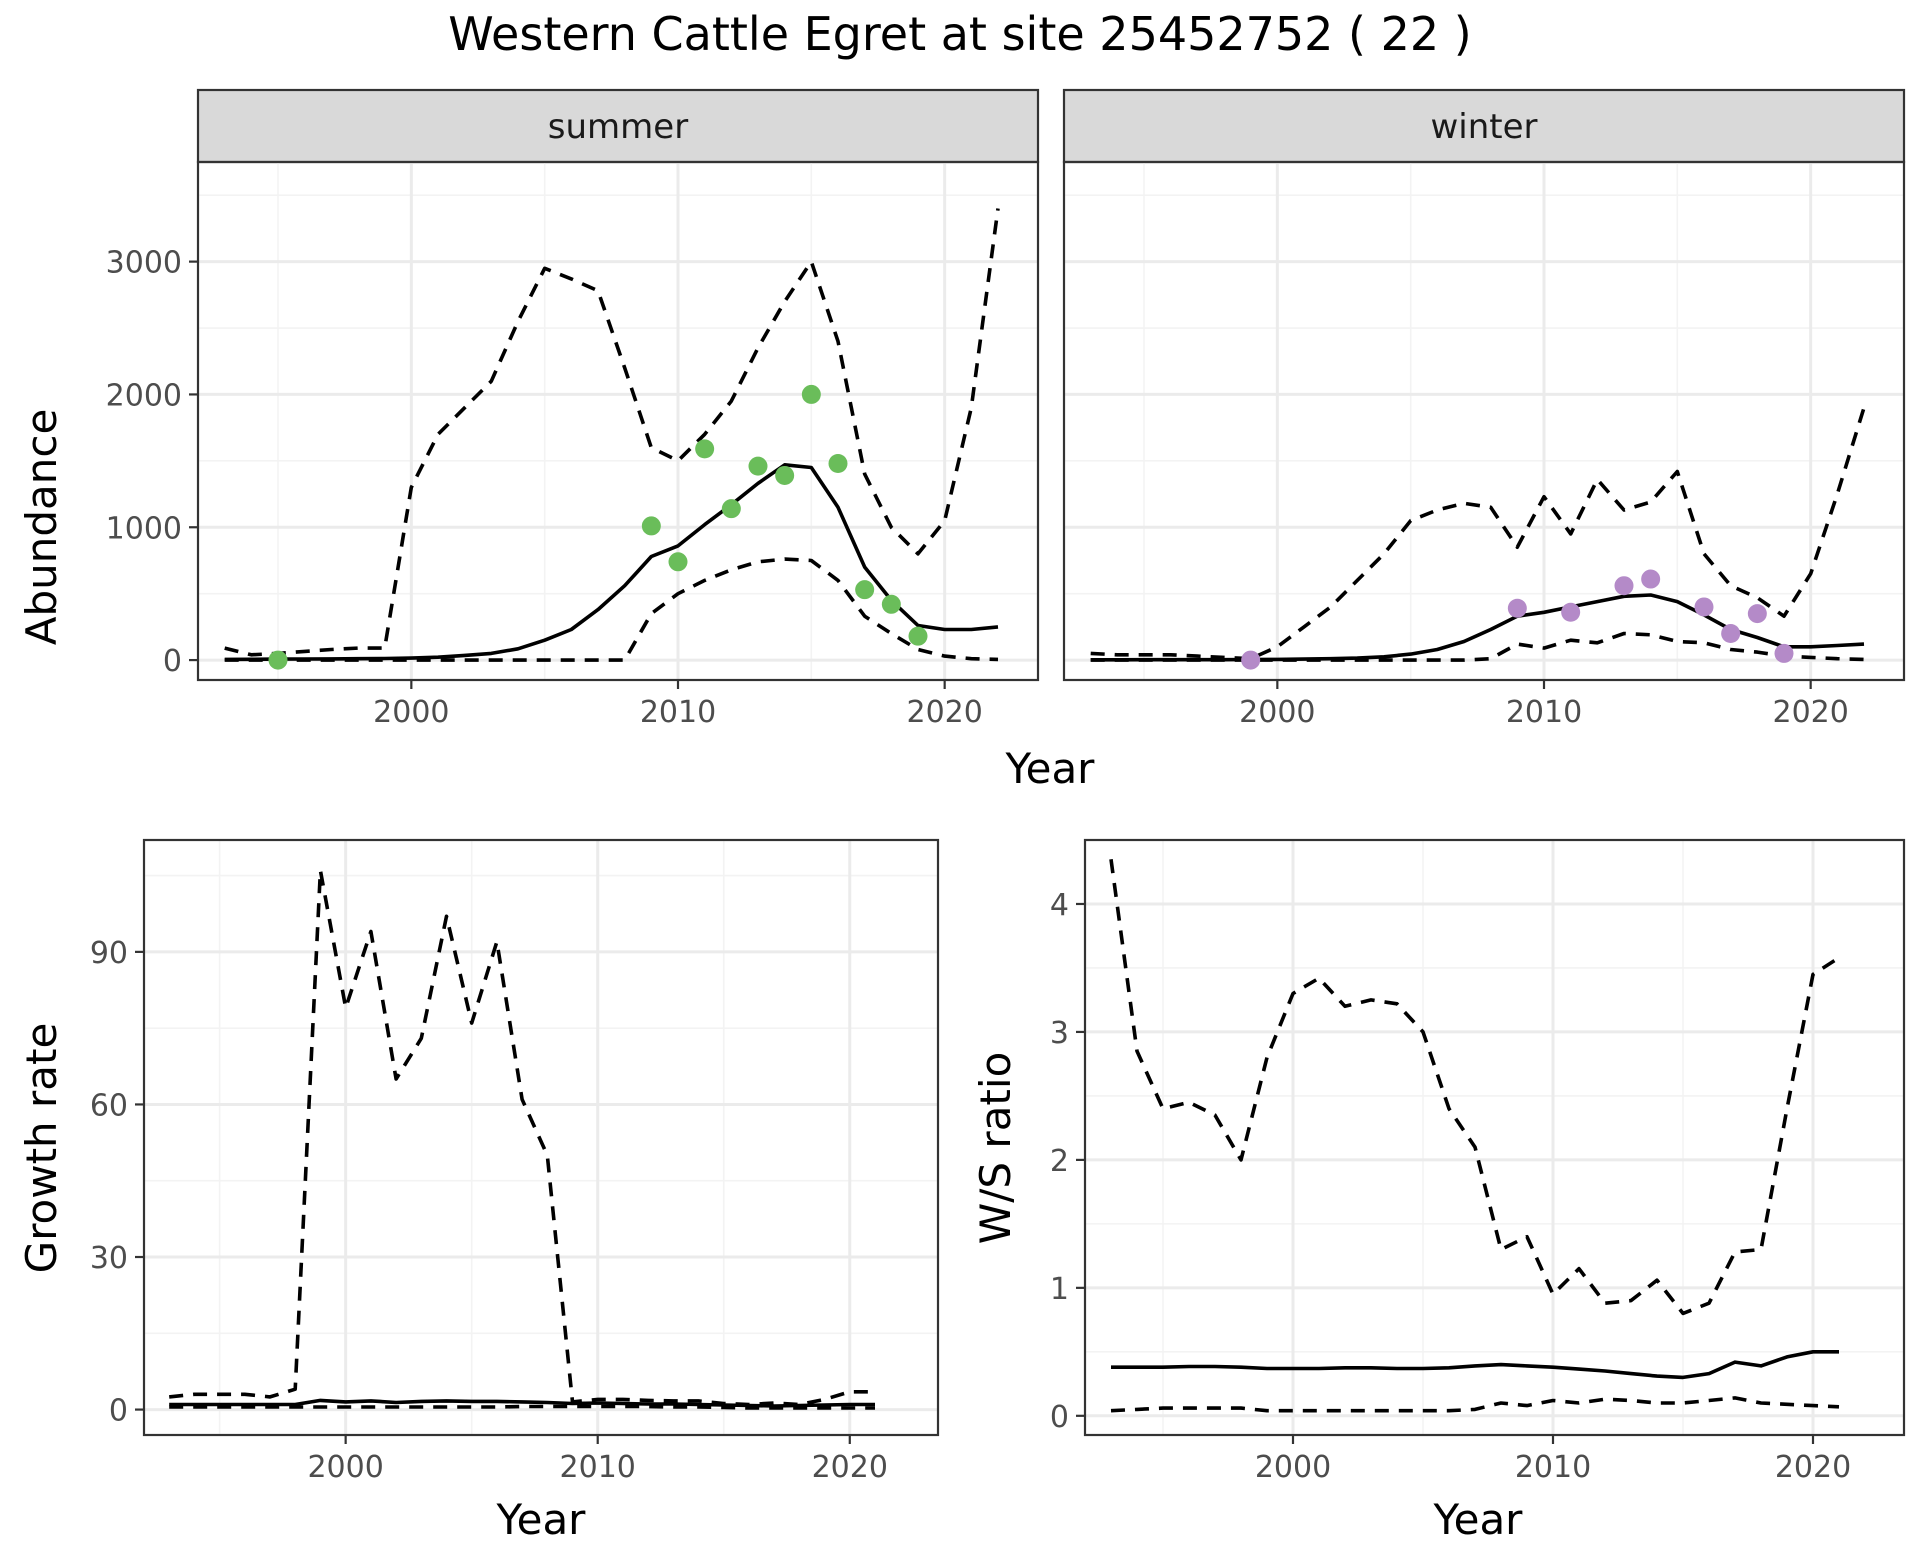  Describe the element at coordinates (144, 528) in the screenshot. I see `y-tick-label: 1000` at that location.